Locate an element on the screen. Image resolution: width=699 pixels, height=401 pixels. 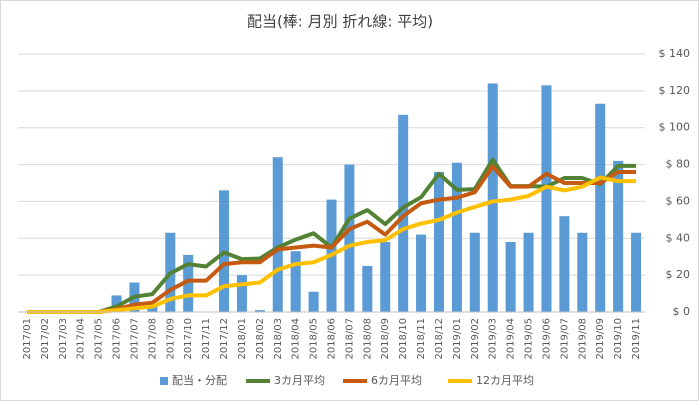
y-tick-label: $ 0 is located at coordinates (682, 311).